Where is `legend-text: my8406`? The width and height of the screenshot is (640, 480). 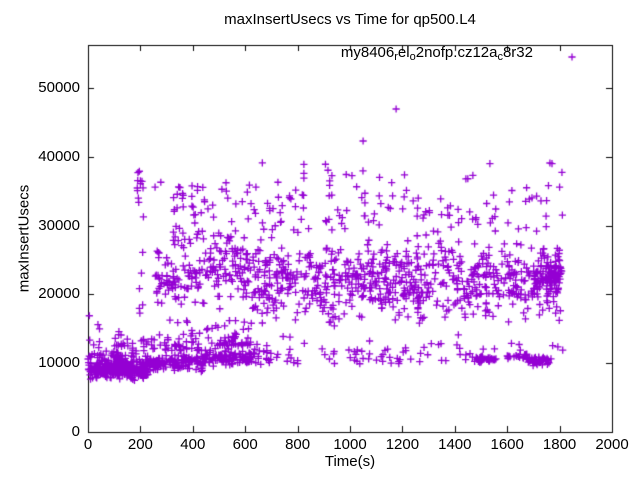 legend-text: my8406 is located at coordinates (367, 52).